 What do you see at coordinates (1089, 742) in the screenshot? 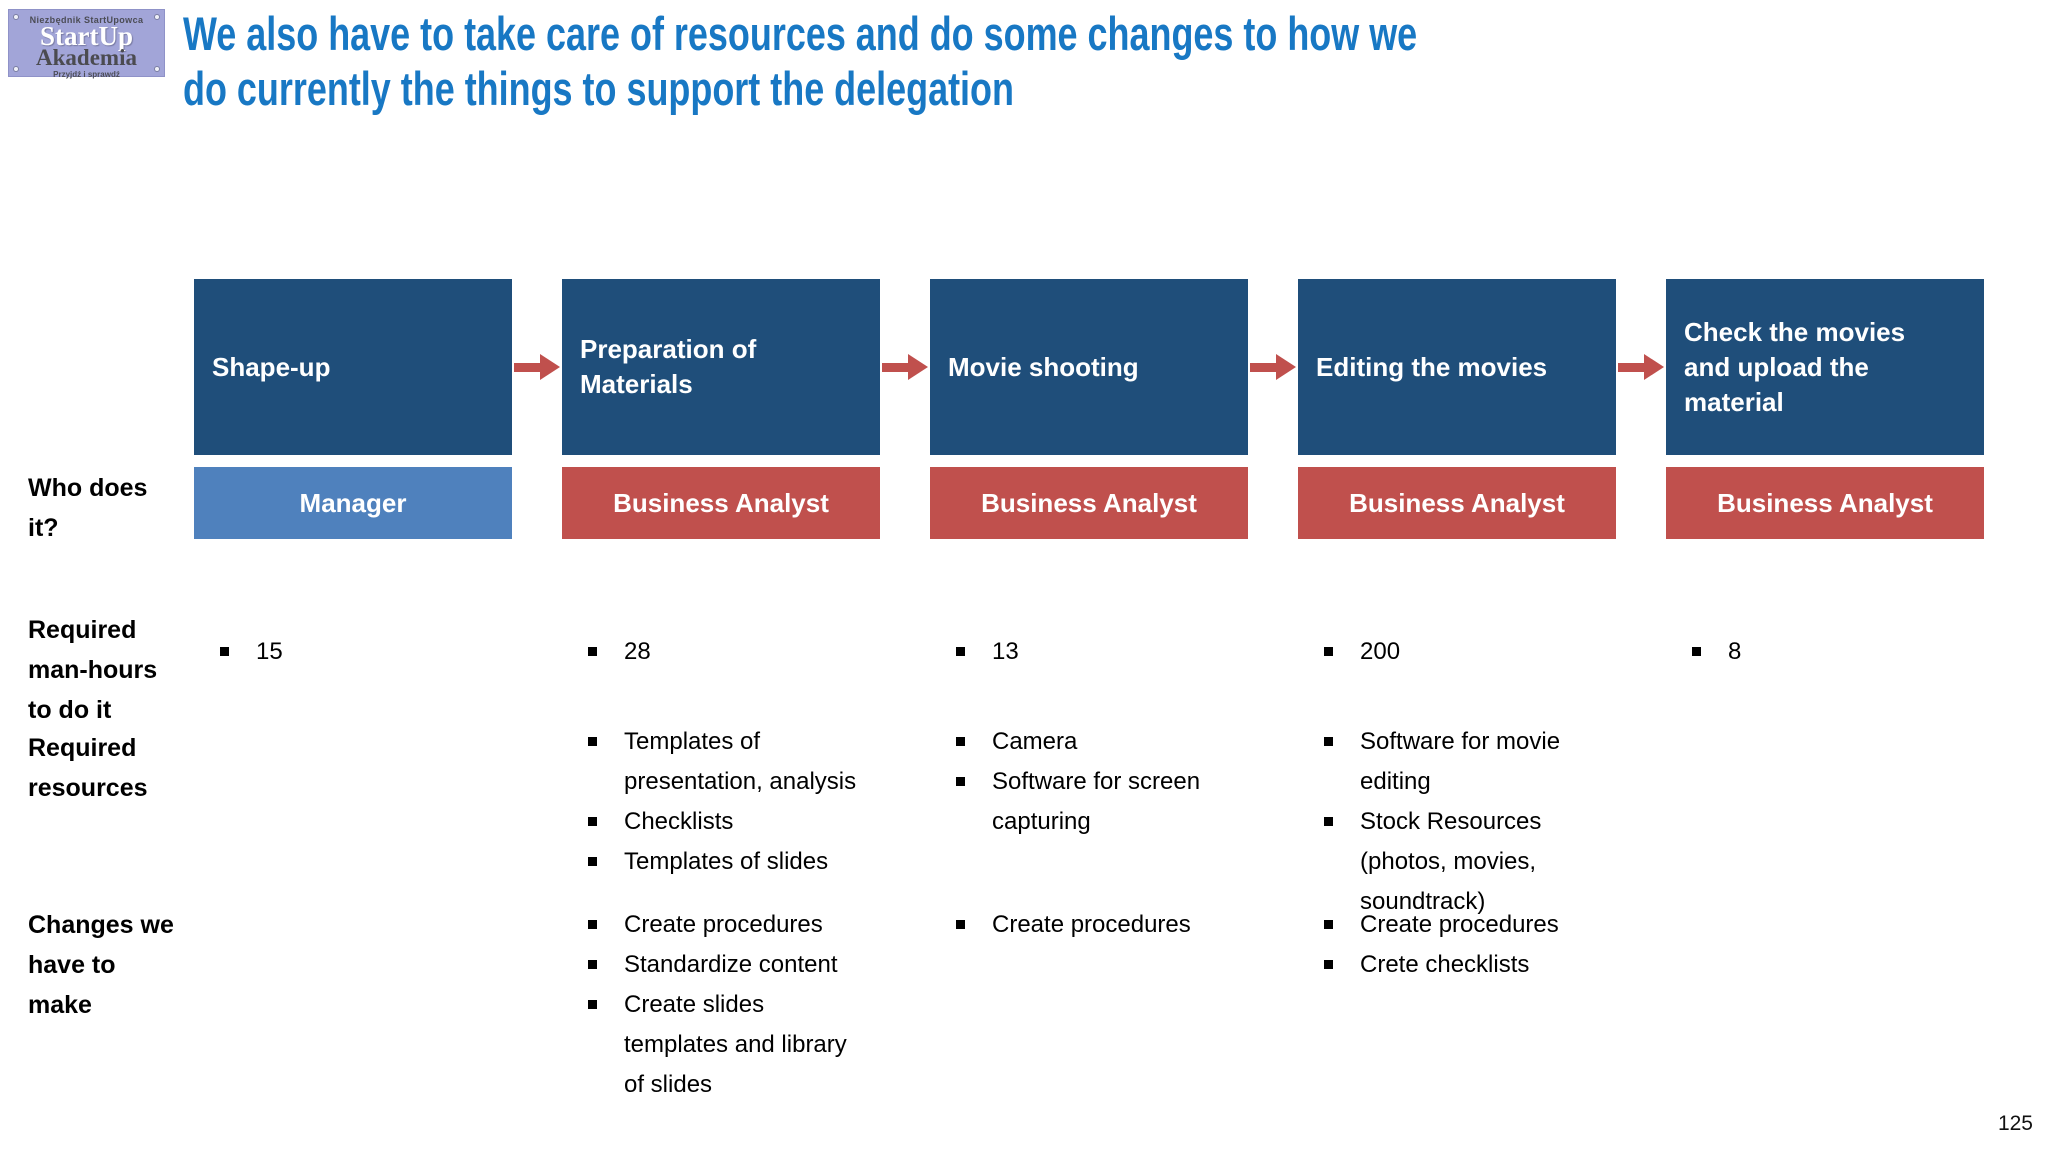
I see `resource-item: Camera` at bounding box center [1089, 742].